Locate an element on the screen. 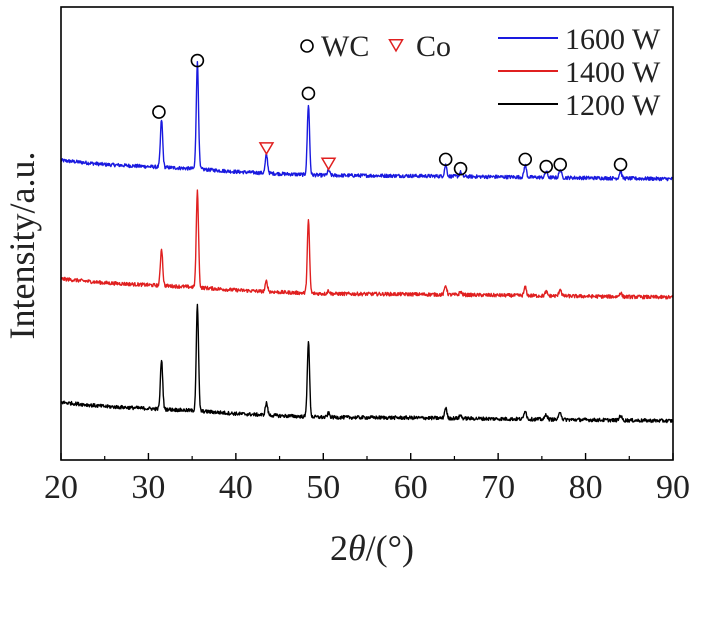 This screenshot has width=718, height=632. legend-label-1200-w: 1200 W is located at coordinates (613, 105).